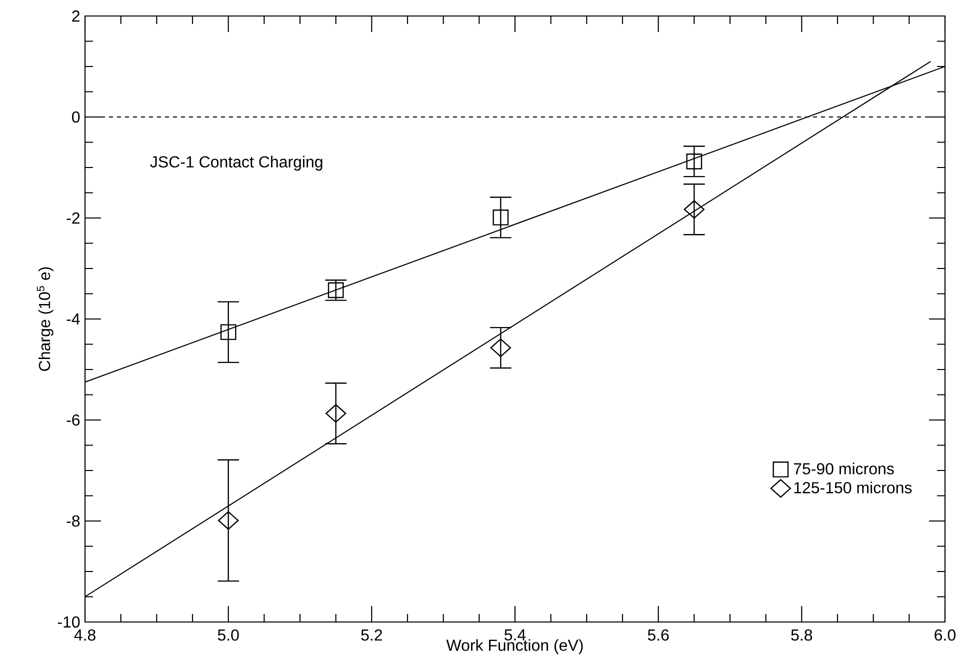 The width and height of the screenshot is (964, 671). Describe the element at coordinates (69, 622) in the screenshot. I see `y-tick-label: -10` at that location.